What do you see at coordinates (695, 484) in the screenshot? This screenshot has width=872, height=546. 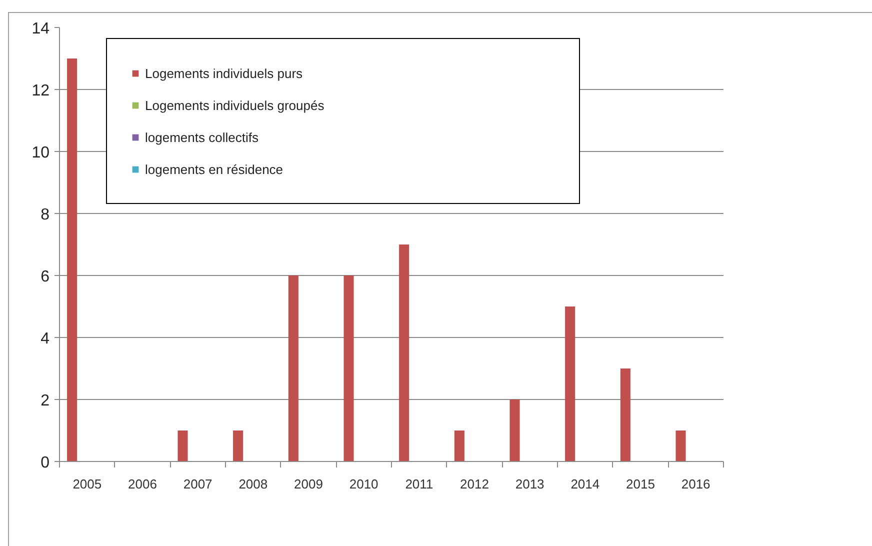 I see `x-tick-label: 2016` at bounding box center [695, 484].